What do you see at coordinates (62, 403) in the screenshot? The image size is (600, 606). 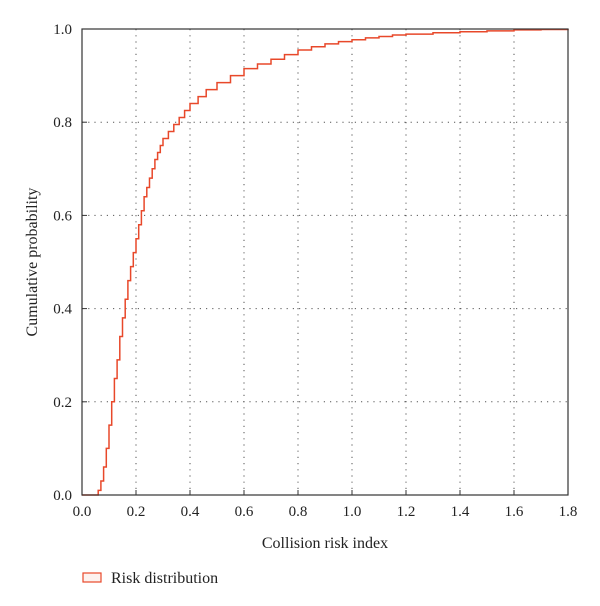 I see `y-tick-label: 0.2` at bounding box center [62, 403].